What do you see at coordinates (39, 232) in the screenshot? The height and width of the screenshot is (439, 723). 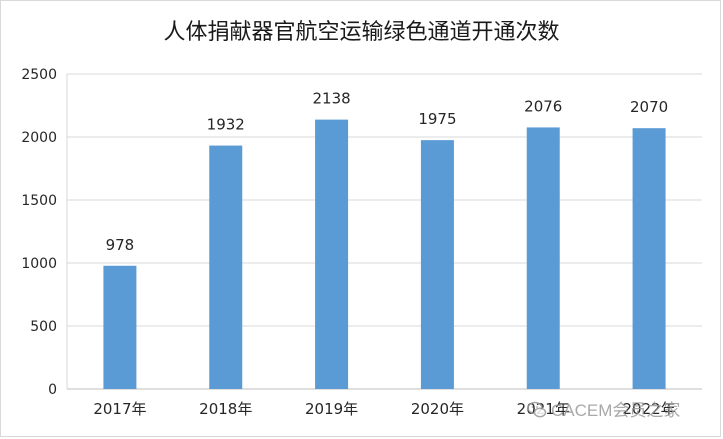 I see `y-tick-labels: 0 500 1000 1500 2000 2500` at bounding box center [39, 232].